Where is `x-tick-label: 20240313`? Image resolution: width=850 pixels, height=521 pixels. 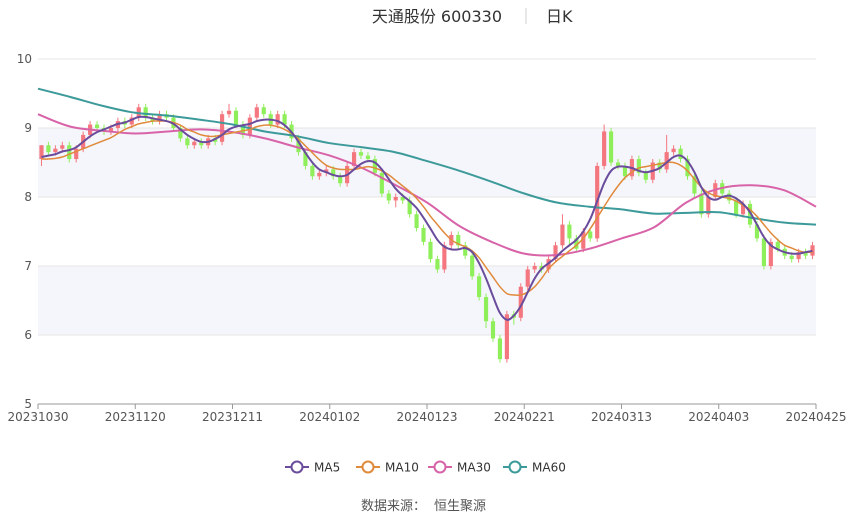
x-tick-label: 20240313 is located at coordinates (621, 417).